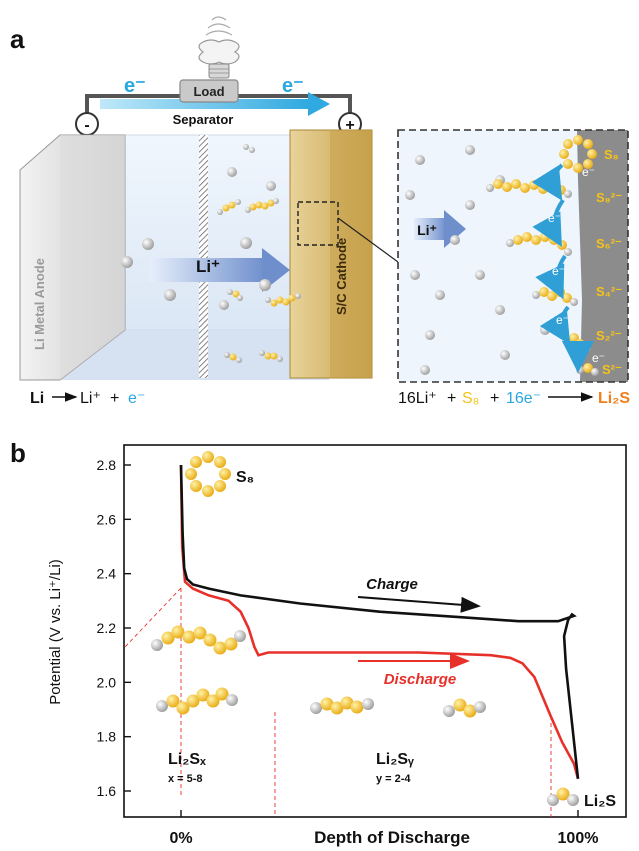 Image resolution: width=639 pixels, height=851 pixels. What do you see at coordinates (86, 125) in the screenshot?
I see `negative-terminal-label: -` at bounding box center [86, 125].